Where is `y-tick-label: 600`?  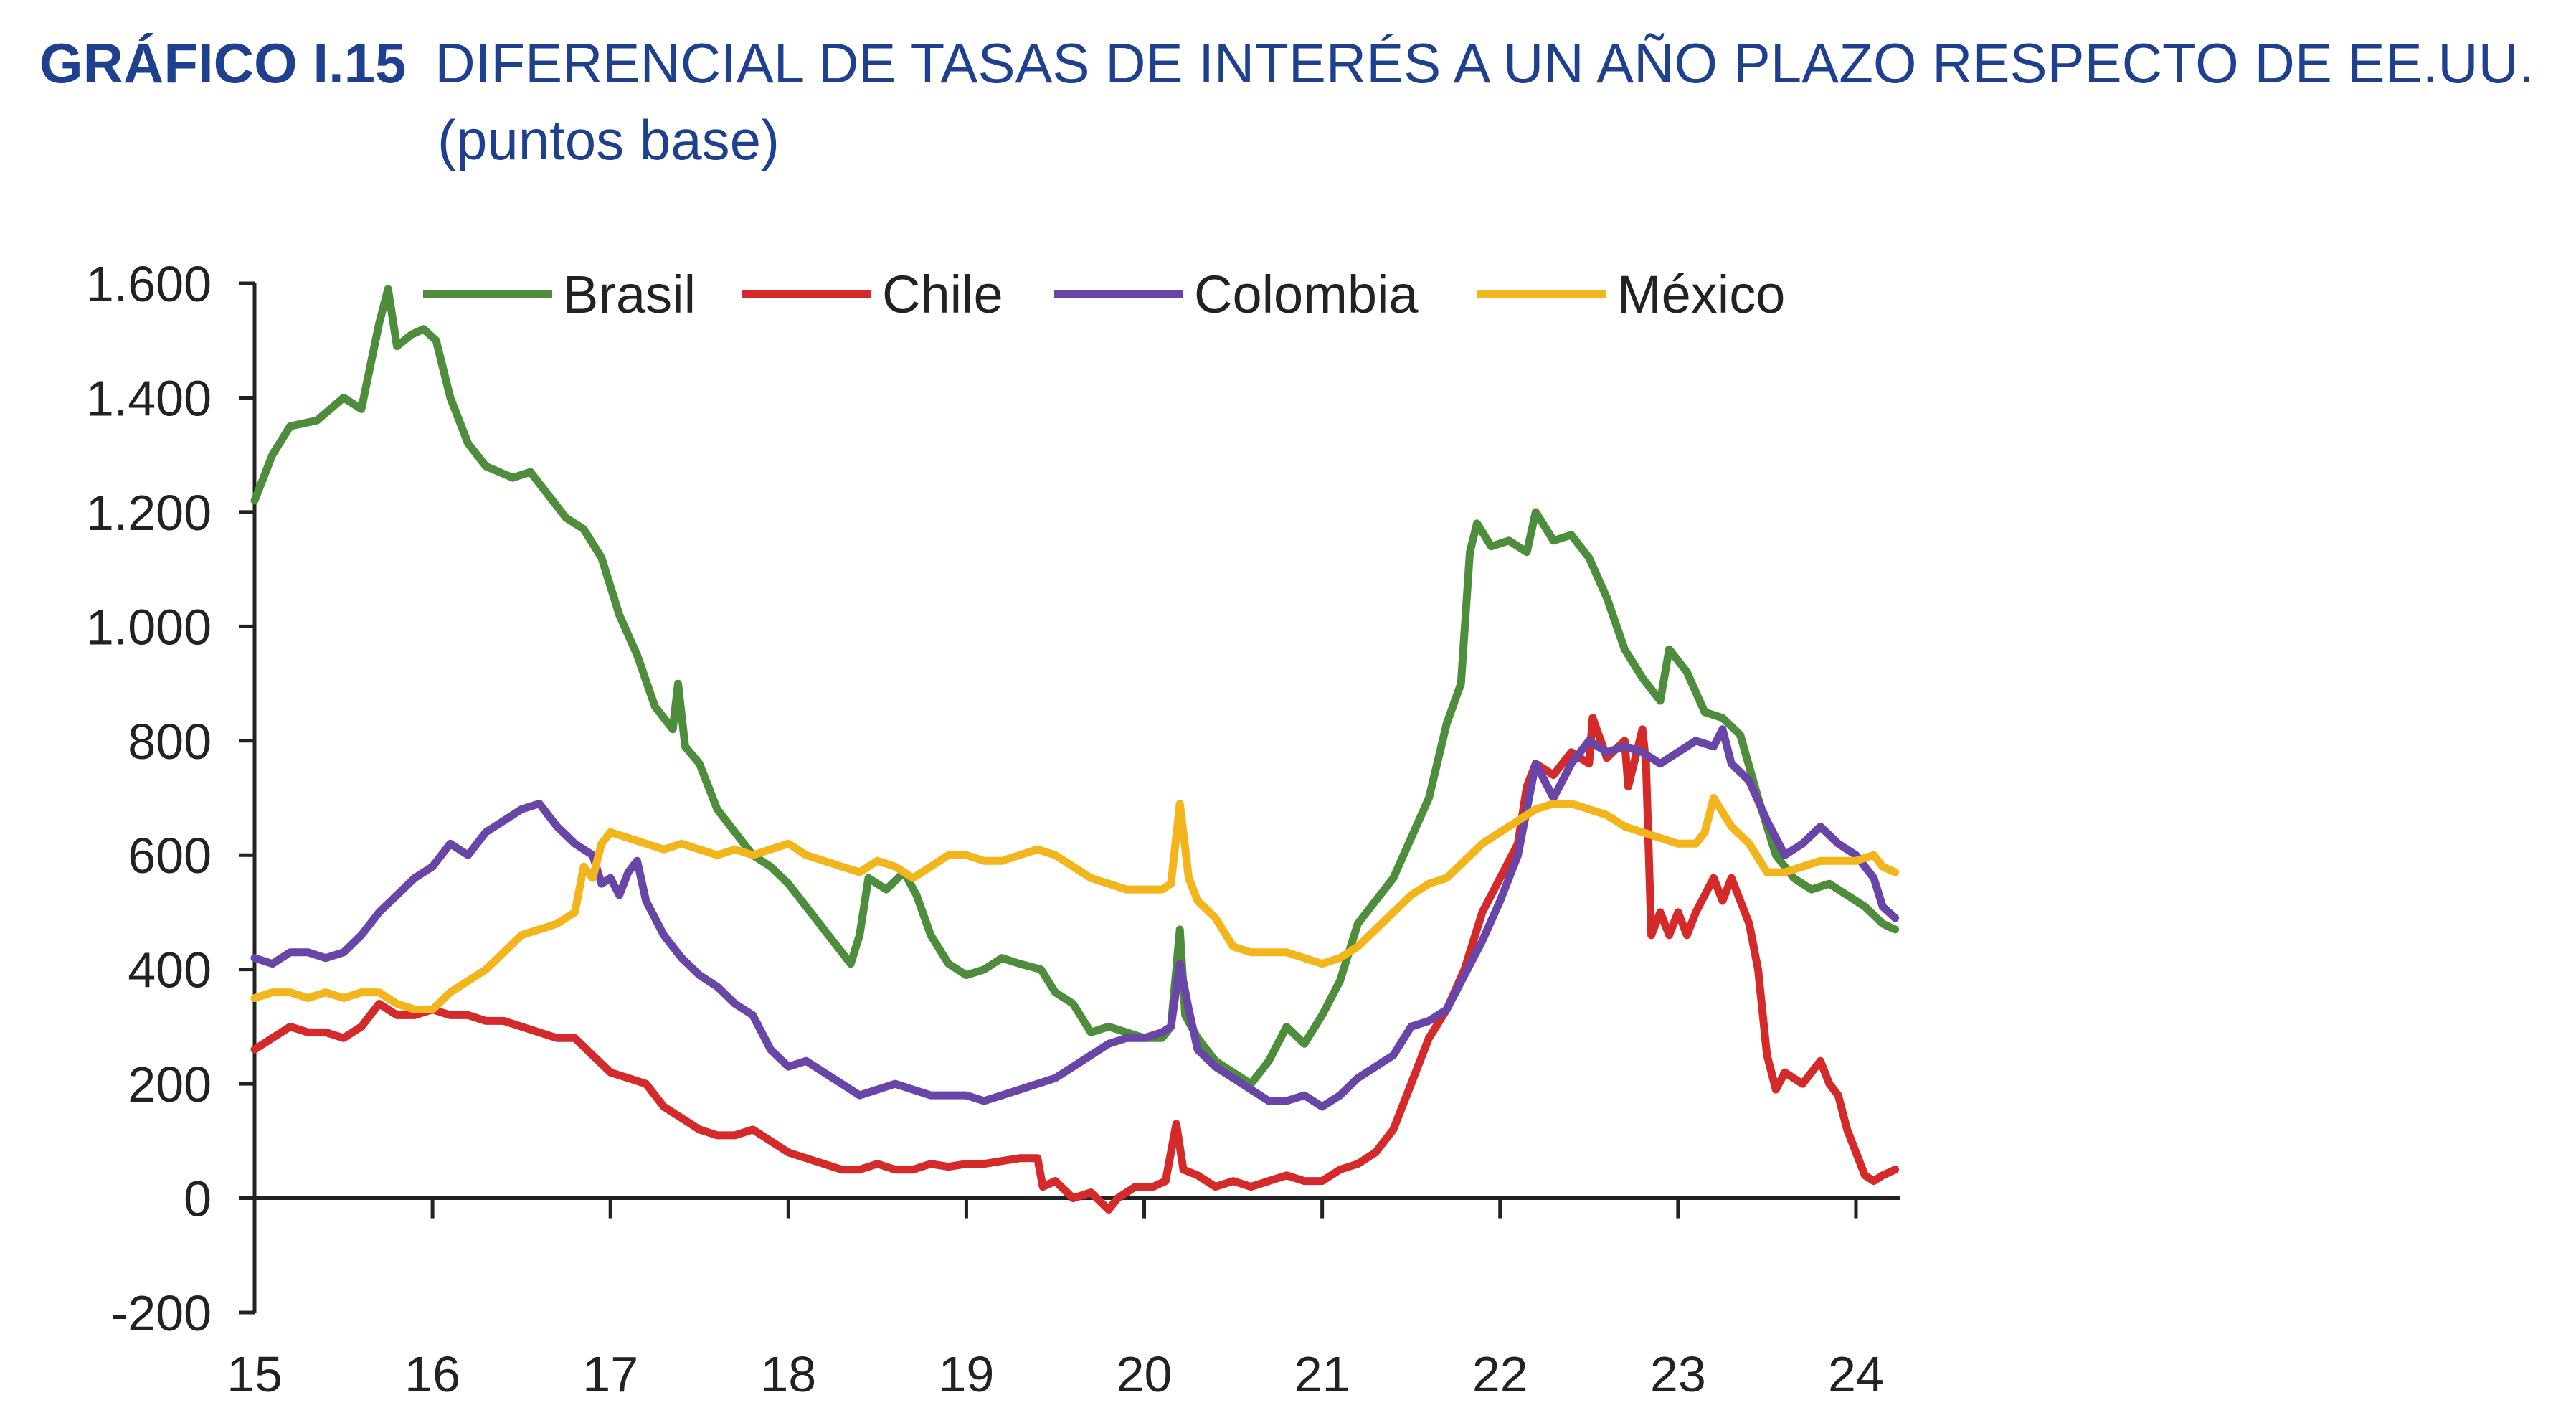 y-tick-label: 600 is located at coordinates (170, 856).